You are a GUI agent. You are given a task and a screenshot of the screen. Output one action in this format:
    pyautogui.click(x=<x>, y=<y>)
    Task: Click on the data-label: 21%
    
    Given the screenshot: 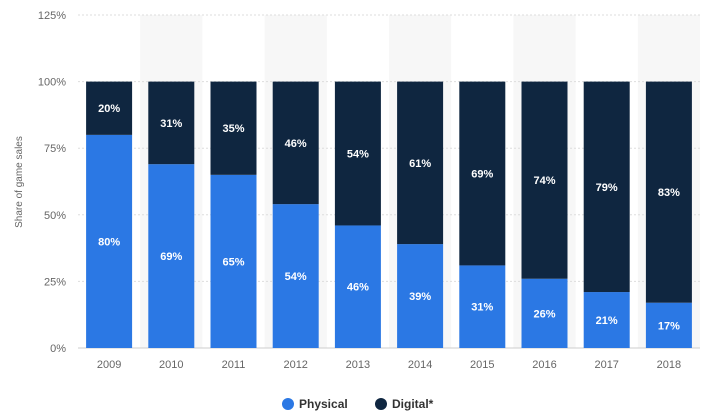 What is the action you would take?
    pyautogui.click(x=607, y=321)
    